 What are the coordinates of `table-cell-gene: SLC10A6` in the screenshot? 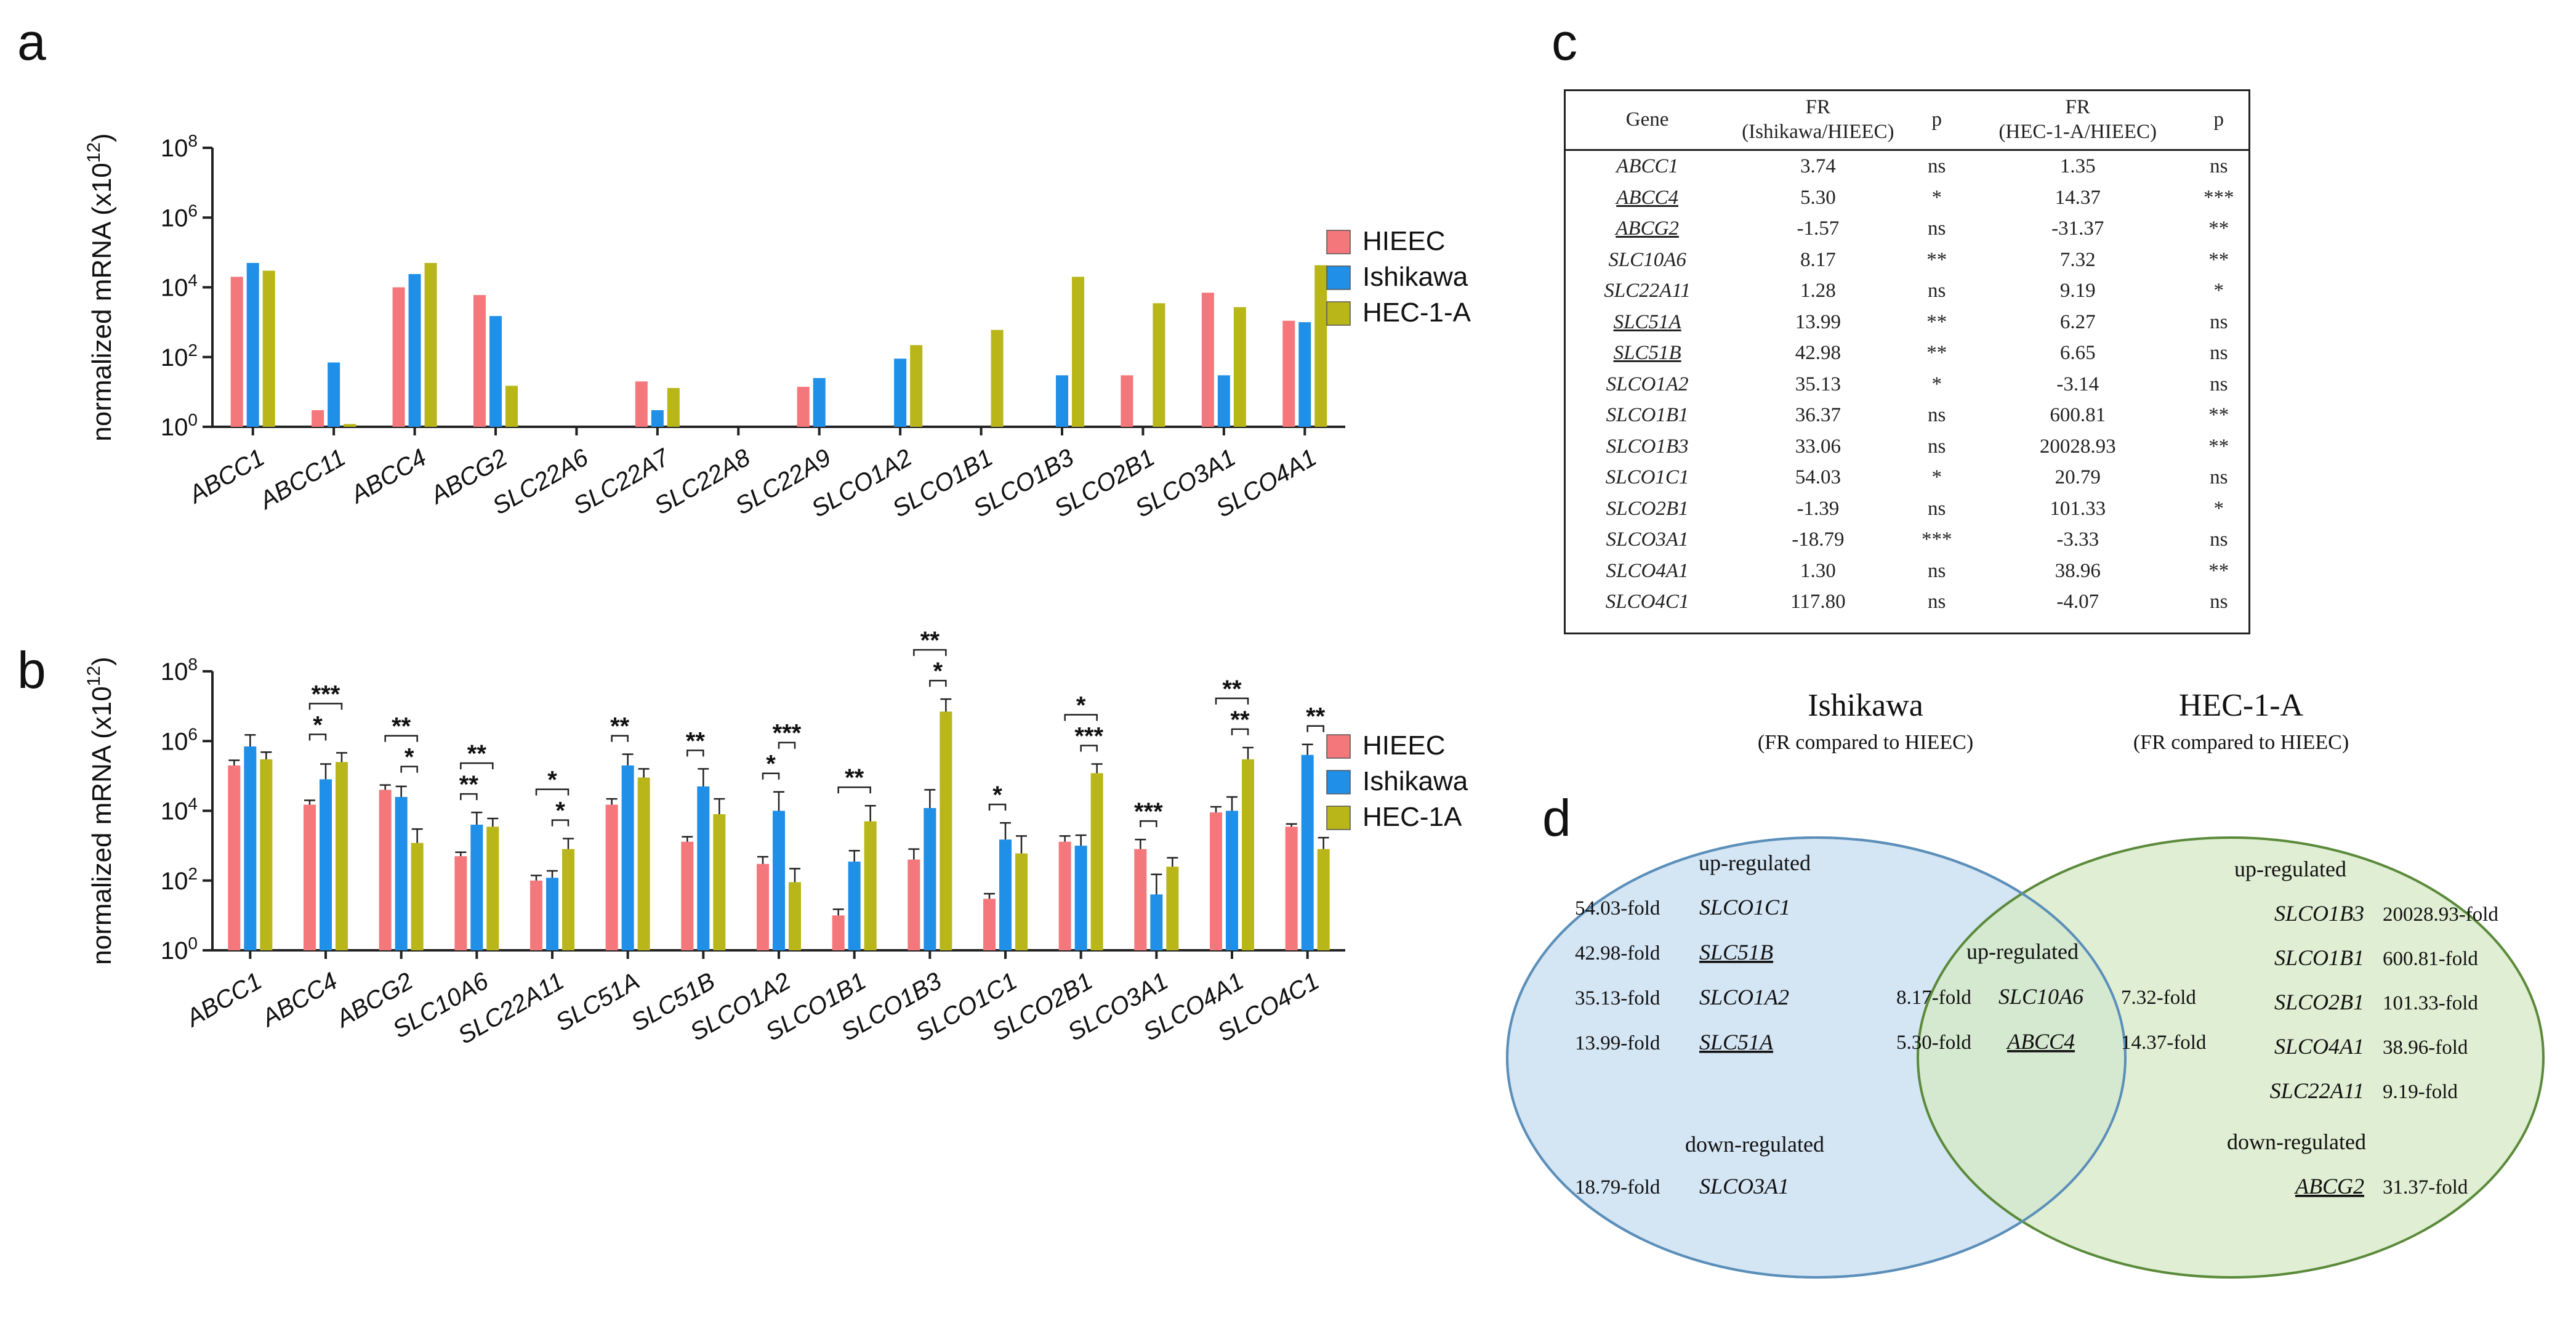 It's located at (1647, 259).